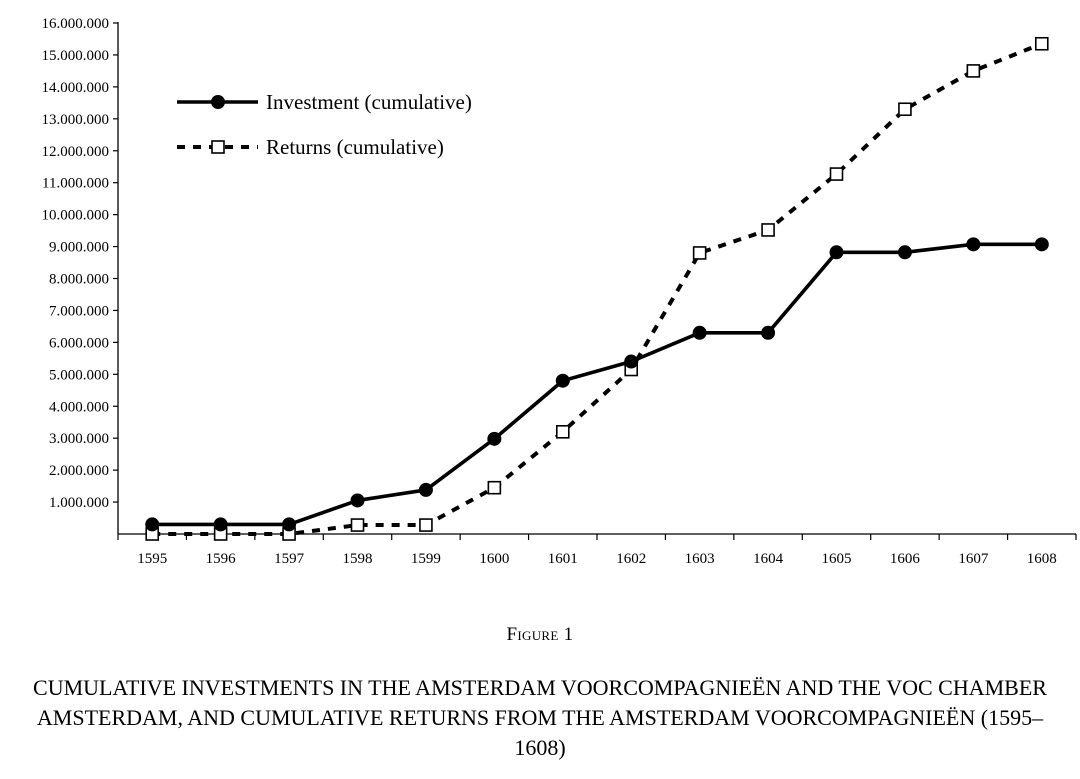 Image resolution: width=1080 pixels, height=779 pixels. I want to click on x-tick-label: 1601, so click(563, 559).